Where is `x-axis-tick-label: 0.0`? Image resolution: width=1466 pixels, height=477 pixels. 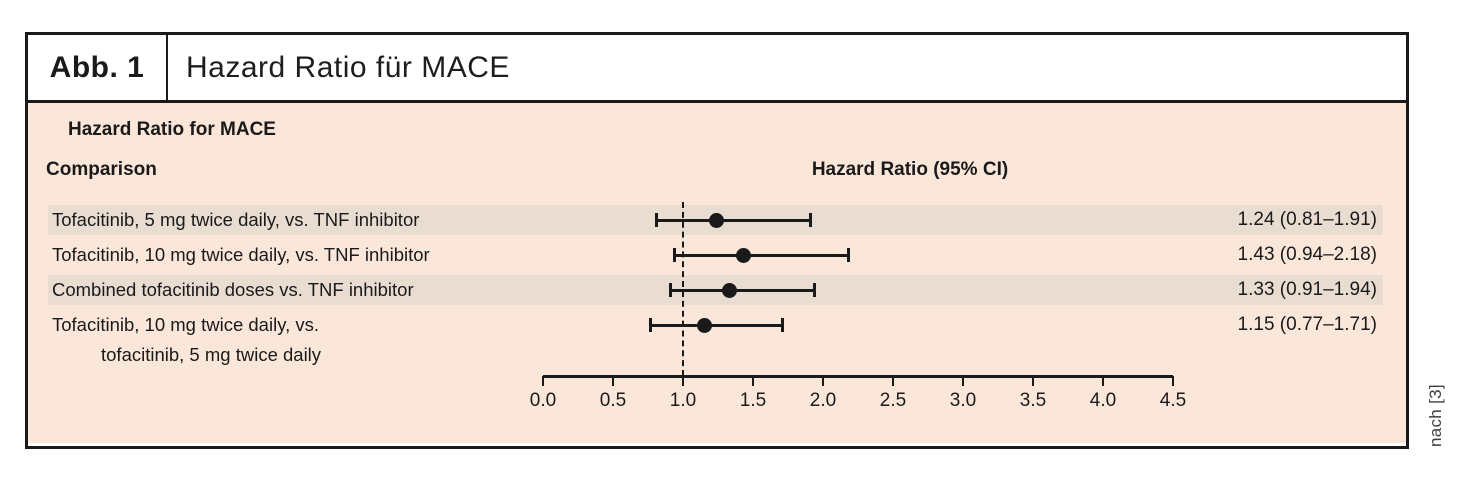
x-axis-tick-label: 0.0 is located at coordinates (543, 400).